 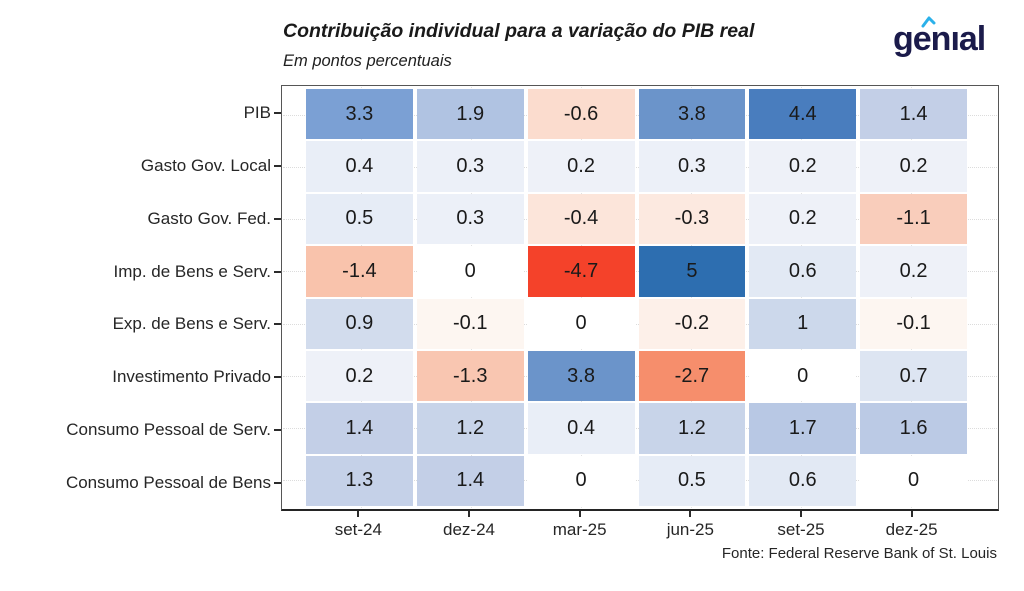 I want to click on row-label: Gasto Gov. Local, so click(x=140, y=166).